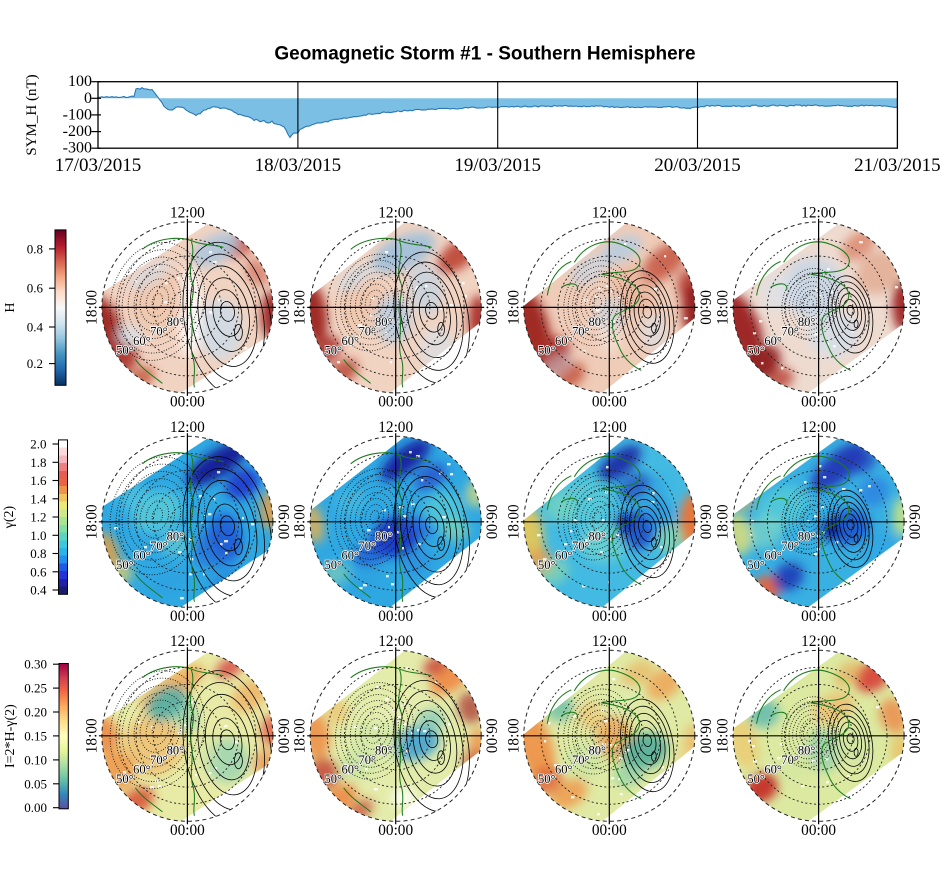 The height and width of the screenshot is (872, 950). What do you see at coordinates (35, 759) in the screenshot?
I see `svg-text: 0.10` at bounding box center [35, 759].